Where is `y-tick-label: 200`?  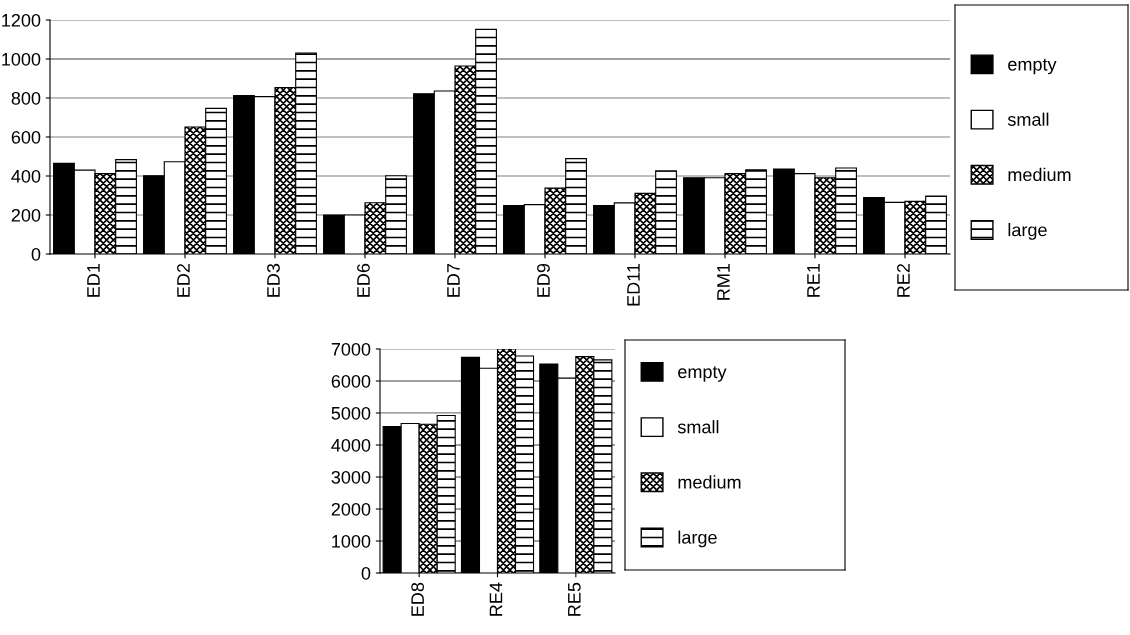
y-tick-label: 200 is located at coordinates (26, 215).